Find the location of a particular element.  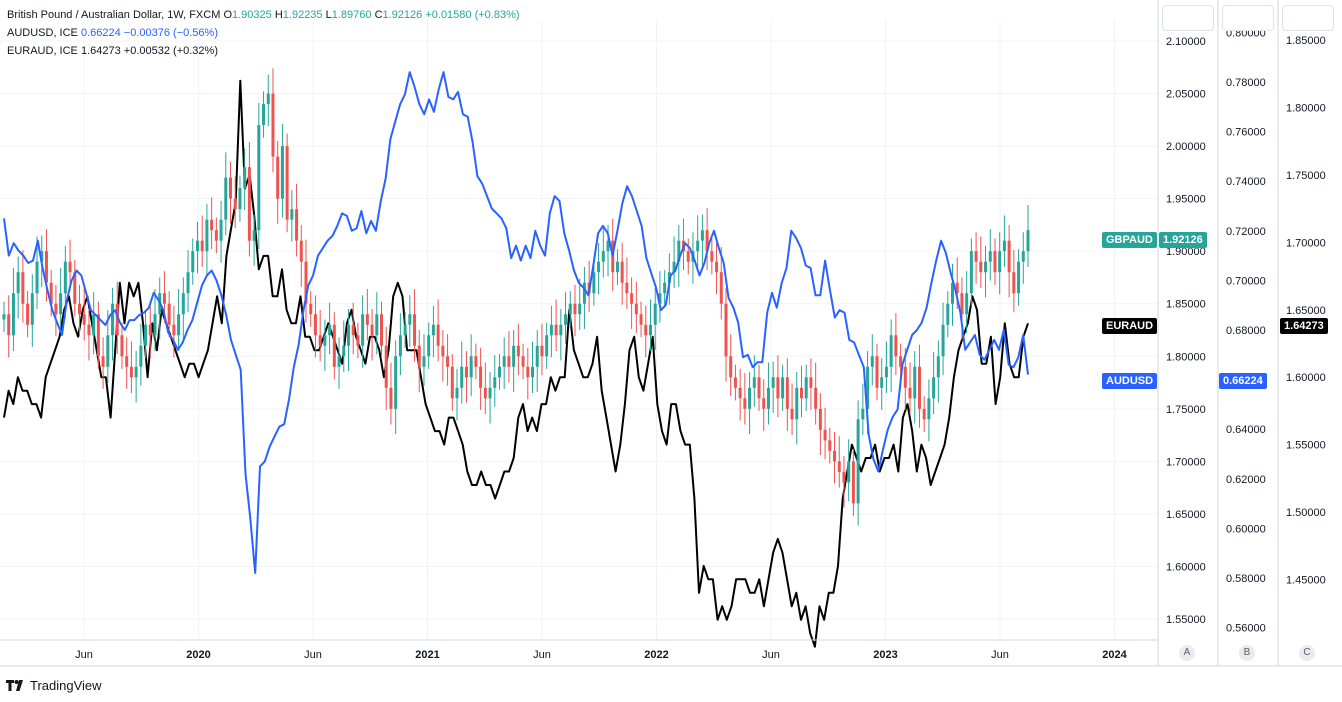

scale-b-tick: 0.56000 is located at coordinates (1246, 629).